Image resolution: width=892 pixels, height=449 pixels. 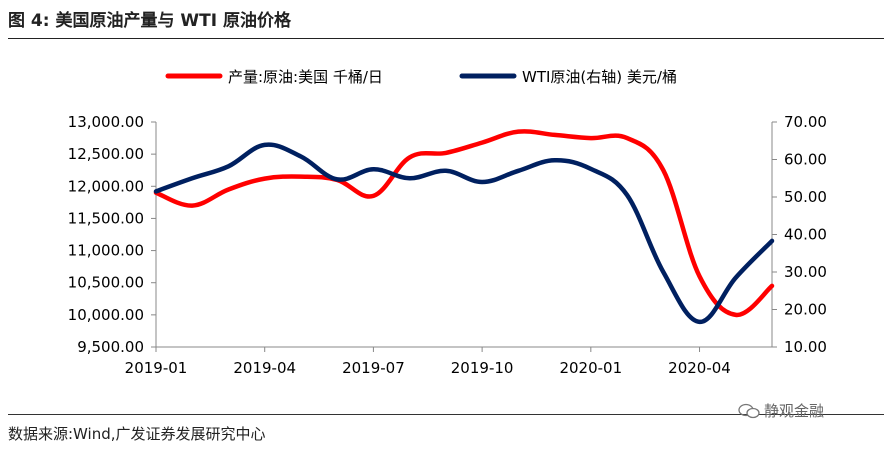 I want to click on legend-label-1: 产量:原油:美国 千桶/日, so click(x=305, y=77).